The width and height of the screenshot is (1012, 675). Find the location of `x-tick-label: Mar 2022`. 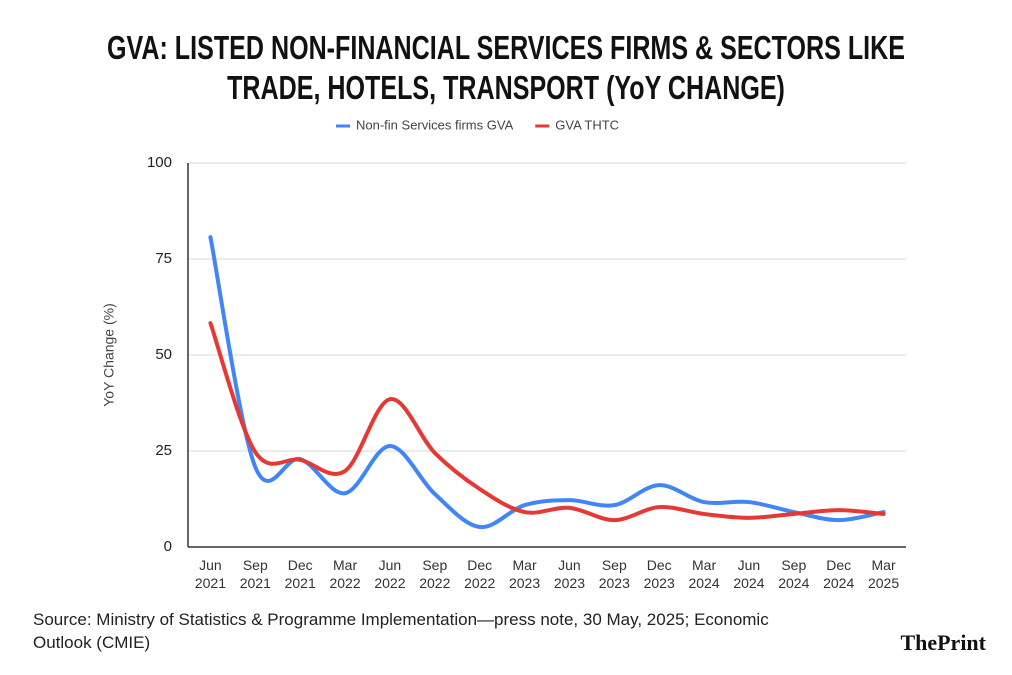

x-tick-label: Mar 2022 is located at coordinates (345, 574).